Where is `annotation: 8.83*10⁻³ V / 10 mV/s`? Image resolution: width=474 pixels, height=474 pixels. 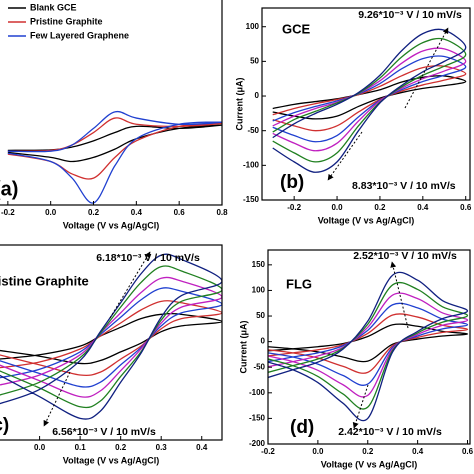
annotation: 8.83*10⁻³ V / 10 mV/s is located at coordinates (404, 186).